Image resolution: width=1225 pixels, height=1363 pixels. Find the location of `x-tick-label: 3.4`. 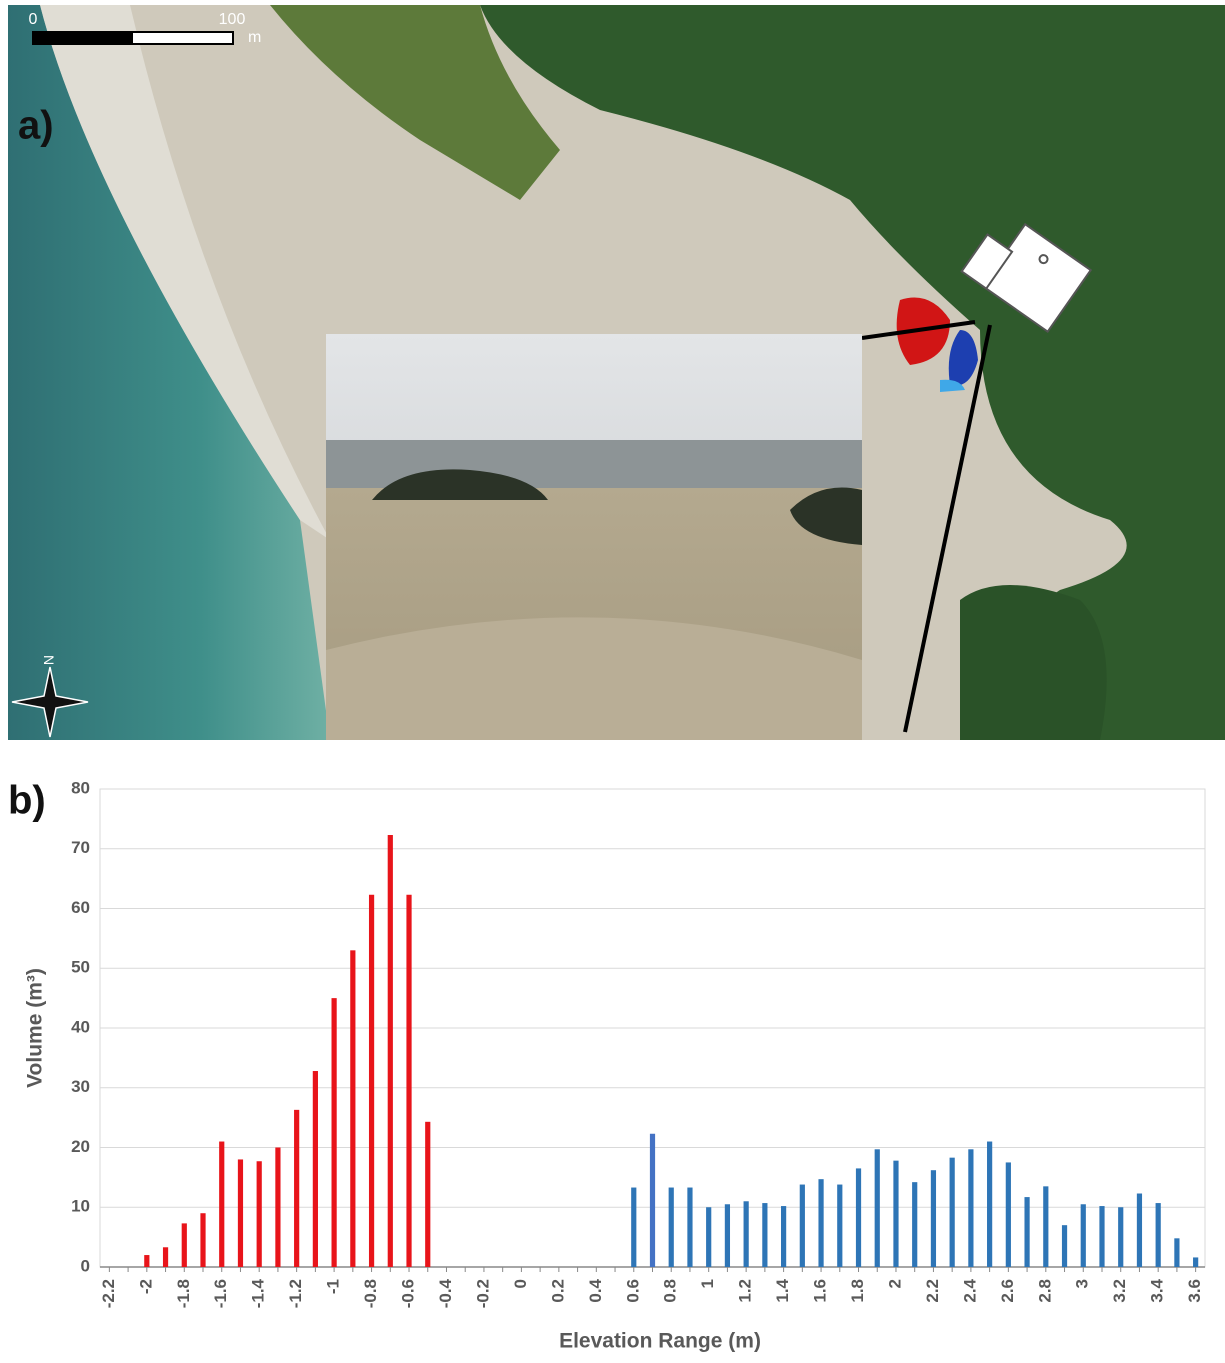

x-tick-label: 3.4 is located at coordinates (1157, 1290).